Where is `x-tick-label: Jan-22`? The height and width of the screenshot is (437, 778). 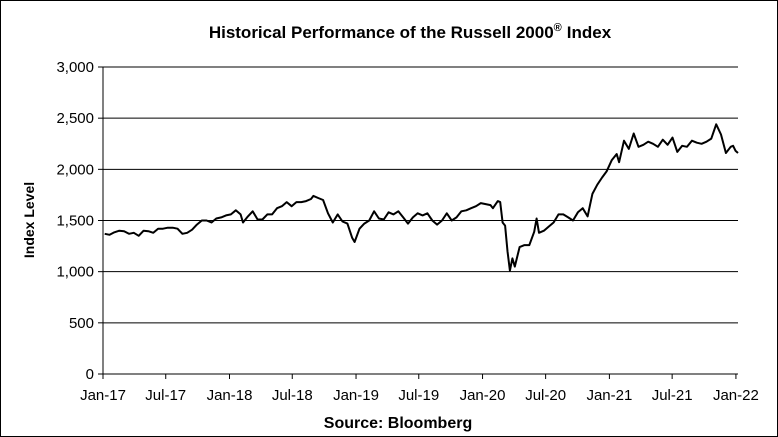
x-tick-label: Jan-22 is located at coordinates (736, 395).